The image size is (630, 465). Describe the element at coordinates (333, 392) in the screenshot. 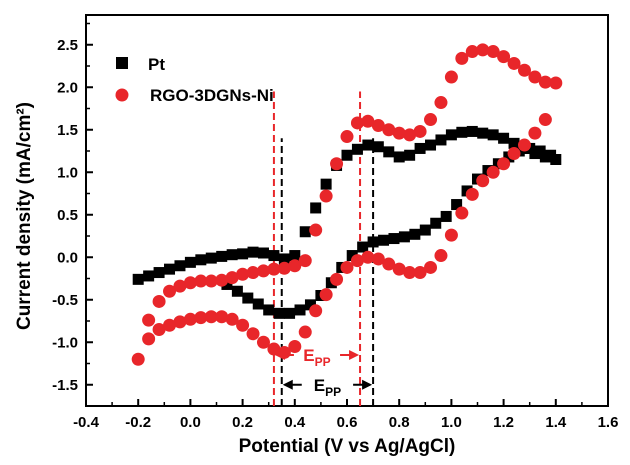

I see `epp-pt-label-subscript: PP` at that location.